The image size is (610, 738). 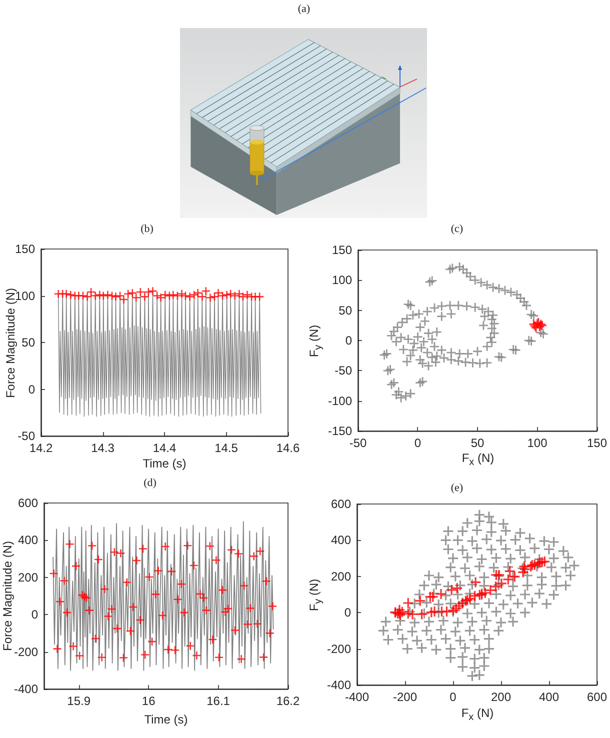 What do you see at coordinates (339, 685) in the screenshot?
I see `y-tick-label: -400` at bounding box center [339, 685].